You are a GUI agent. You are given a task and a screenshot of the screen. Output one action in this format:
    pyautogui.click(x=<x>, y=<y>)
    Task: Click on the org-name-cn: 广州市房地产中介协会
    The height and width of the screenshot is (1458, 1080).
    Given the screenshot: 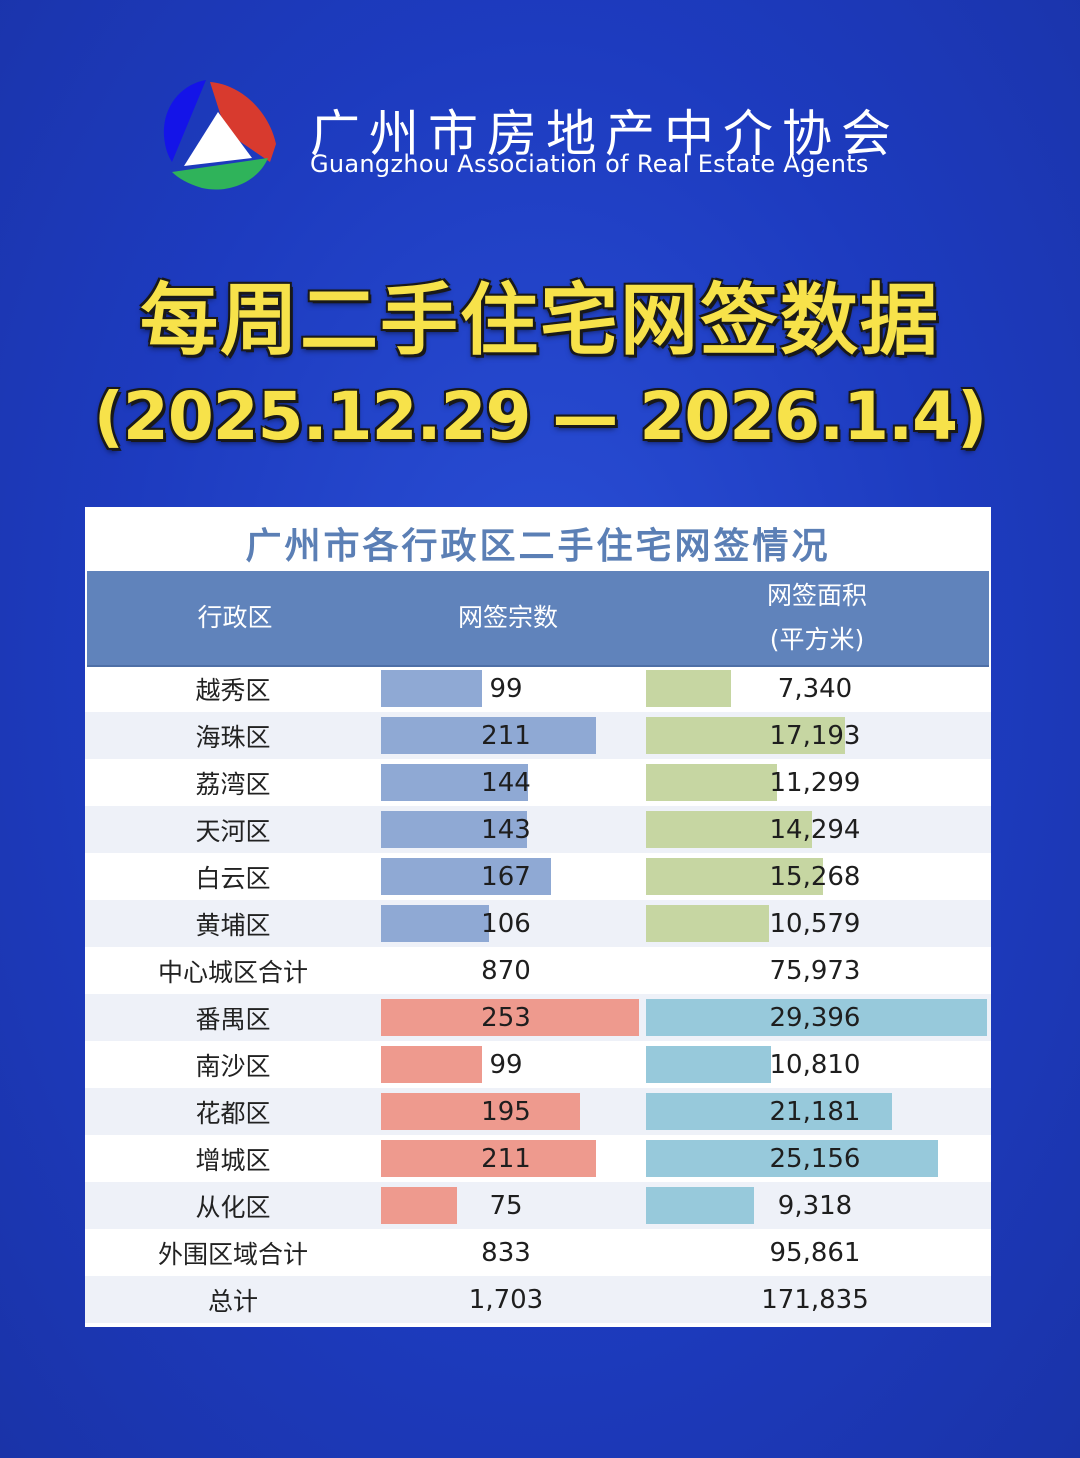 What is the action you would take?
    pyautogui.click(x=605, y=134)
    